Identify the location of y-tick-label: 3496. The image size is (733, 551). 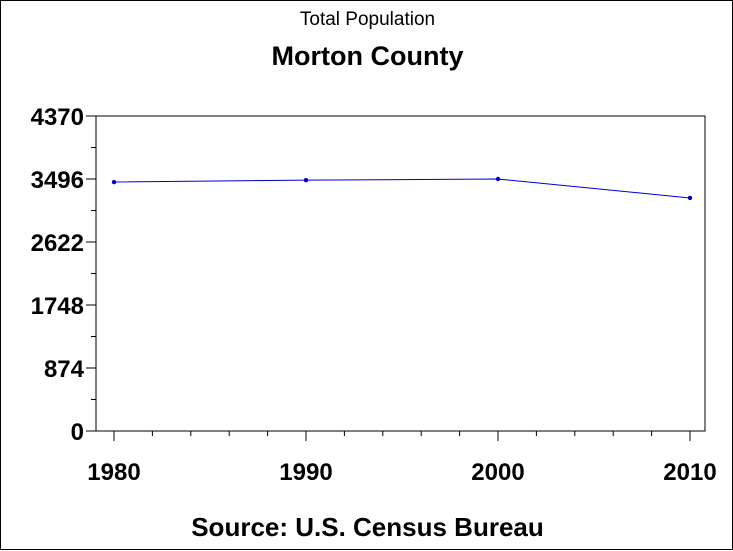
(57, 180).